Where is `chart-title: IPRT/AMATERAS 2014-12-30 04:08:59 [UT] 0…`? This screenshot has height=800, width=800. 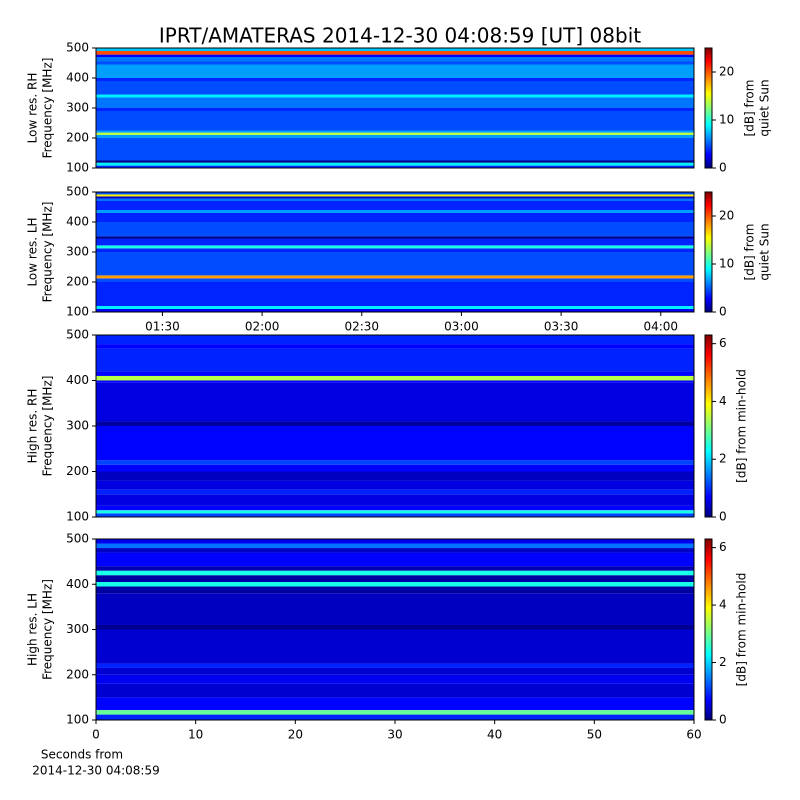 chart-title: IPRT/AMATERAS 2014-12-30 04:08:59 [UT] 0… is located at coordinates (400, 36).